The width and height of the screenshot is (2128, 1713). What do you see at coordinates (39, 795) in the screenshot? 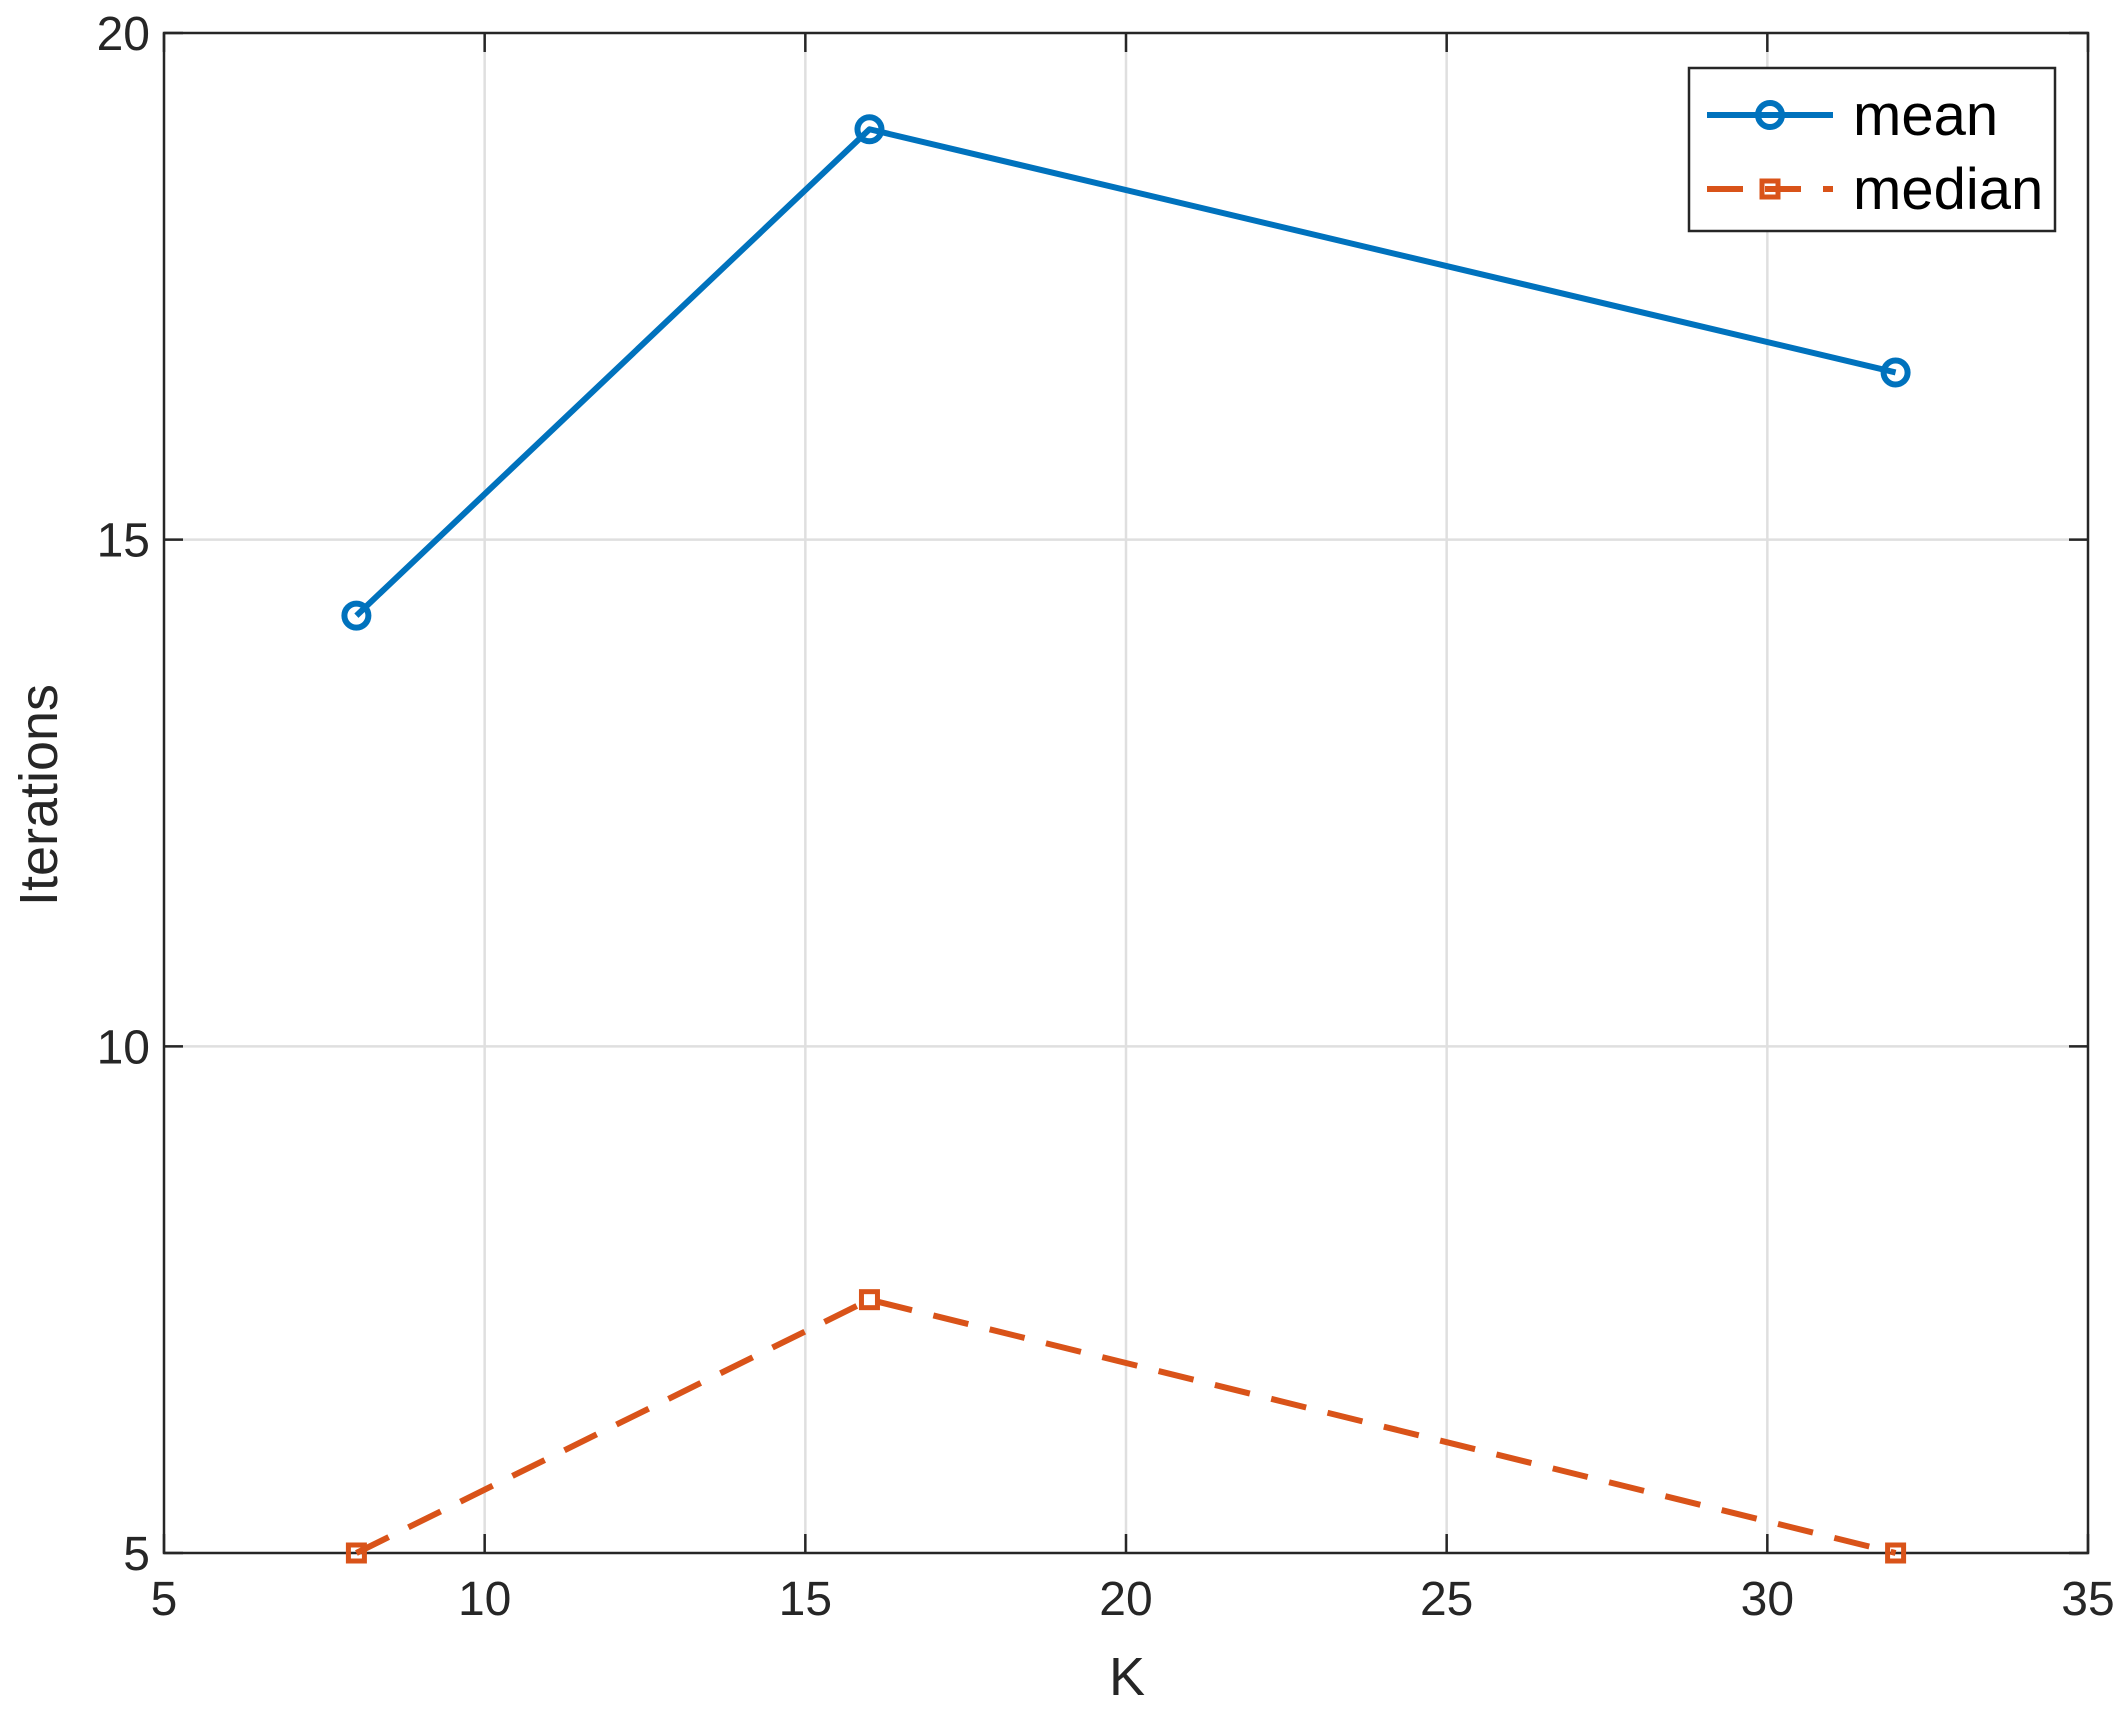
I see `y-axis-label: Iterations` at bounding box center [39, 795].